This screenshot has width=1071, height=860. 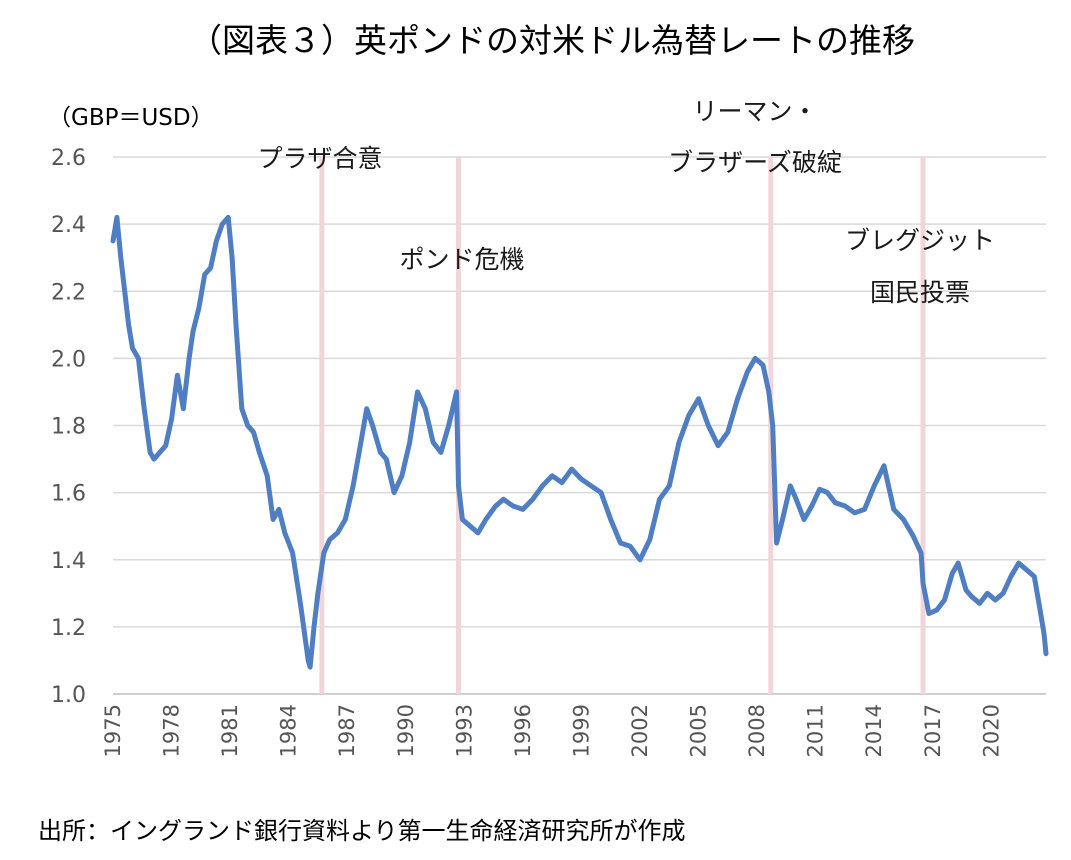 I want to click on y-tick-label: 2.2, so click(x=68, y=292).